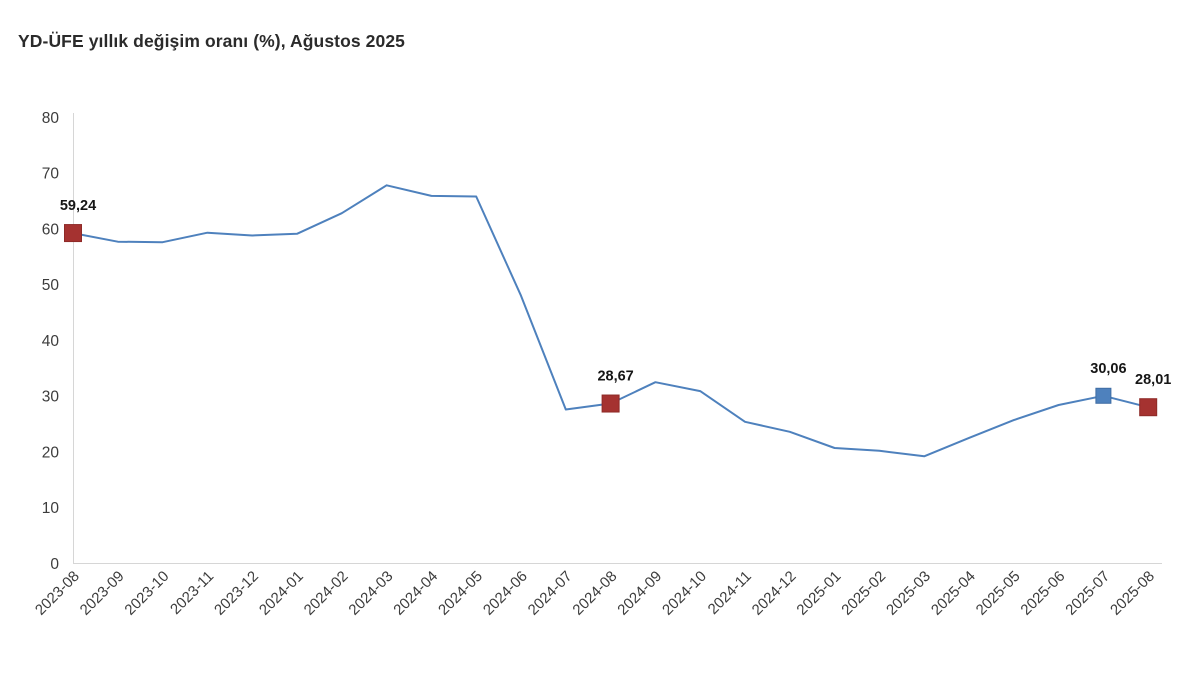  Describe the element at coordinates (505, 593) in the screenshot. I see `x-tick-label: 2024-06` at that location.